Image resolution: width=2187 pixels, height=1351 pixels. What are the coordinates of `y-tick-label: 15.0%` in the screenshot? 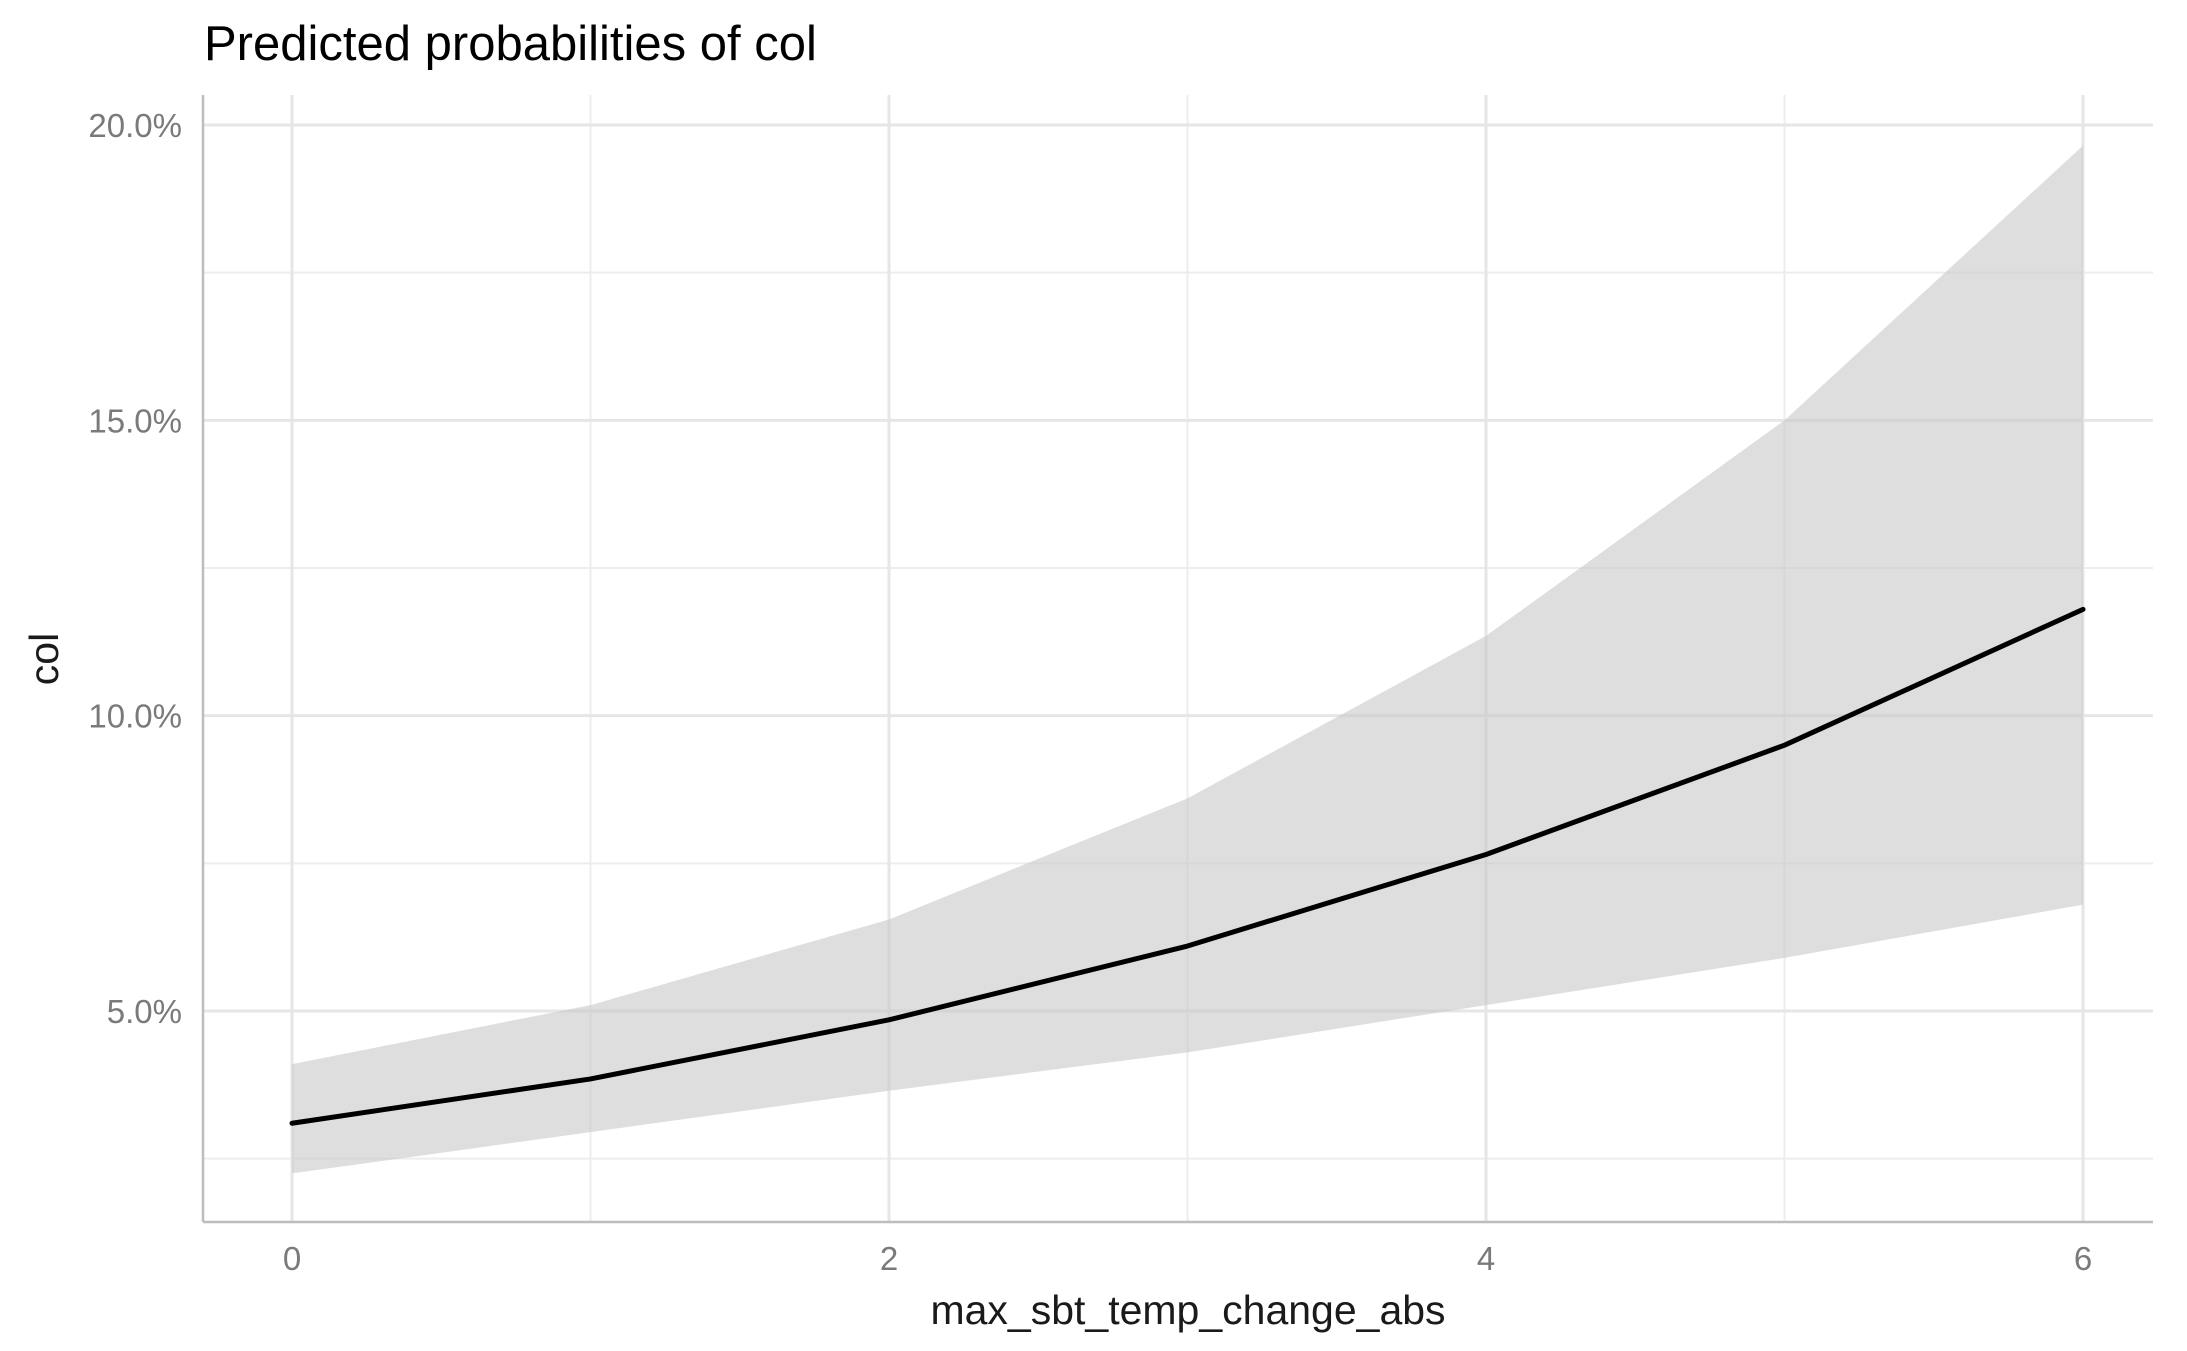 It's located at (135, 420).